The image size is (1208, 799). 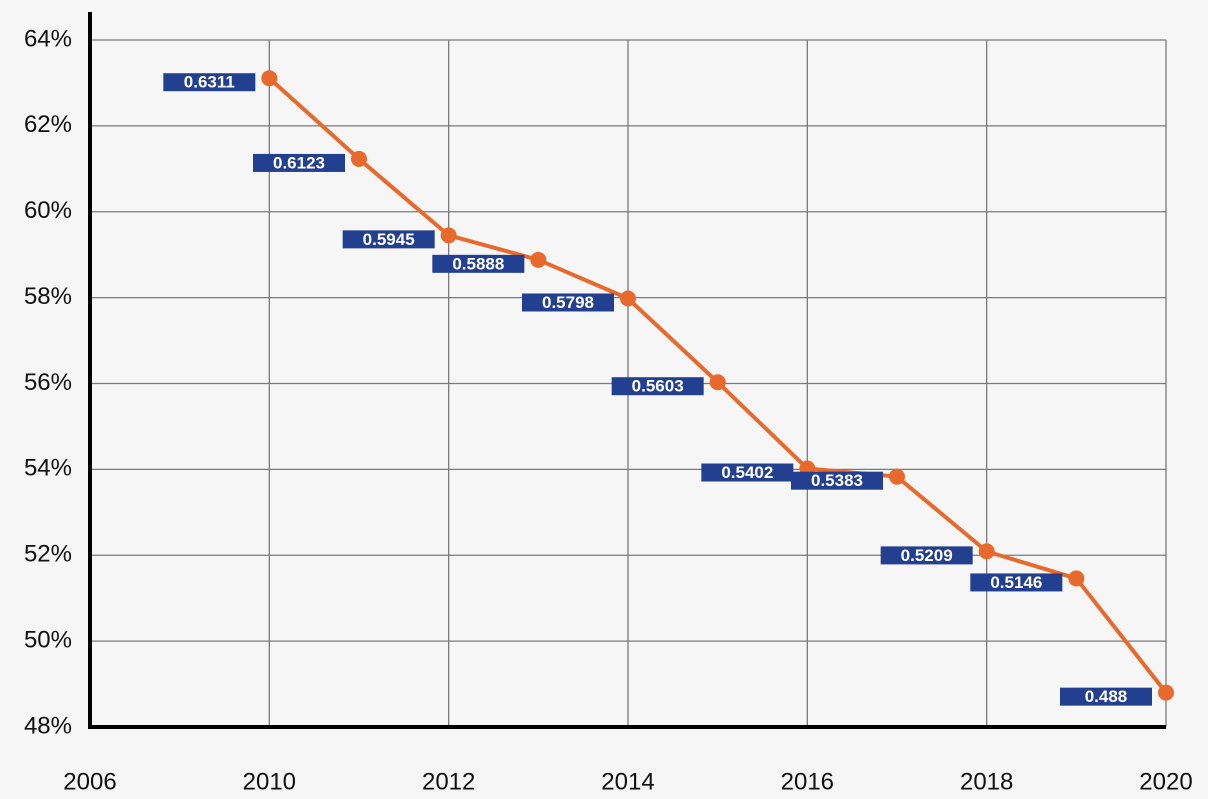 I want to click on y-tick-label: 50%, so click(x=48, y=639).